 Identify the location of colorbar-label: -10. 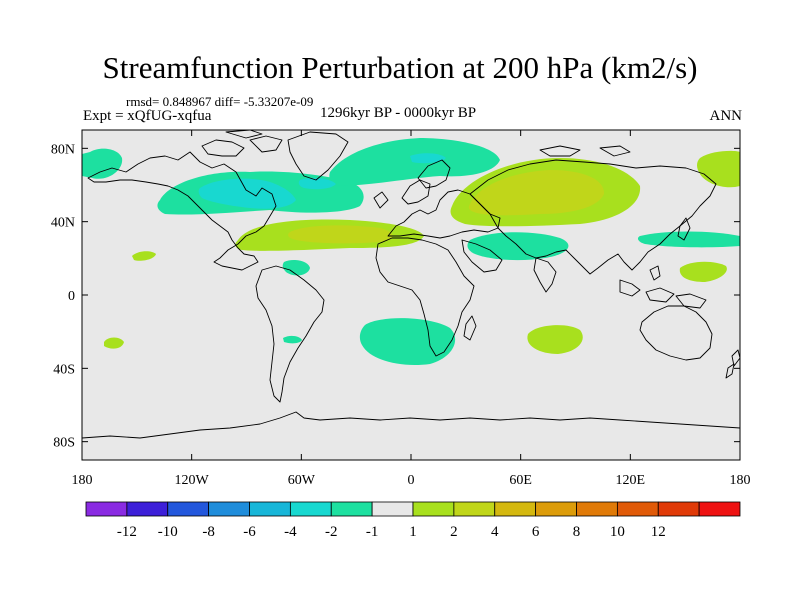
(168, 532).